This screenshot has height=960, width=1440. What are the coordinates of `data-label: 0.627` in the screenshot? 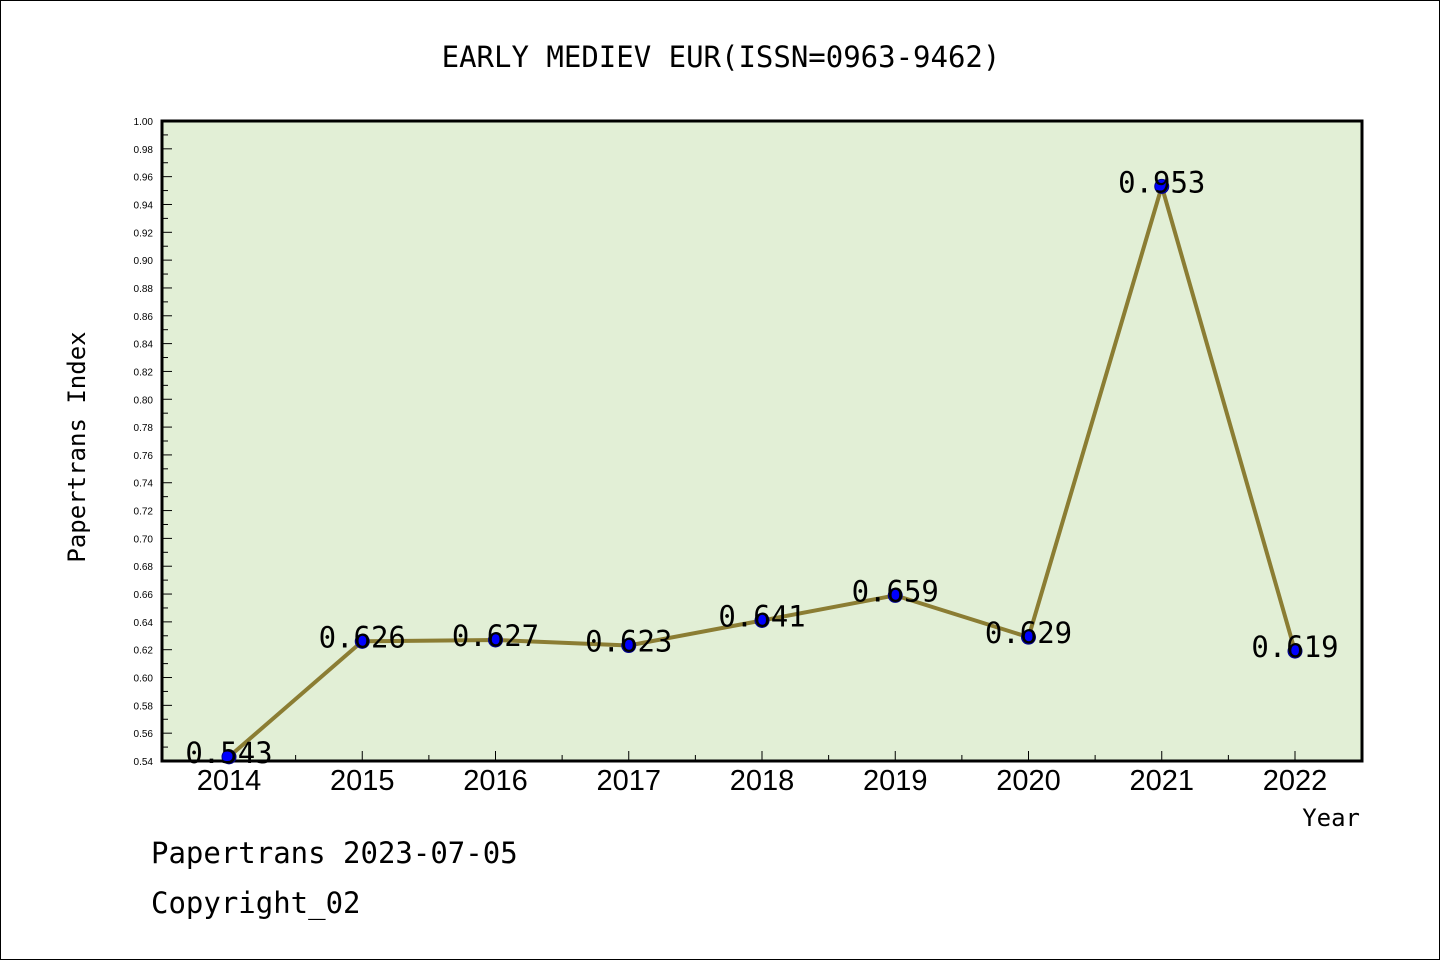 It's located at (495, 636).